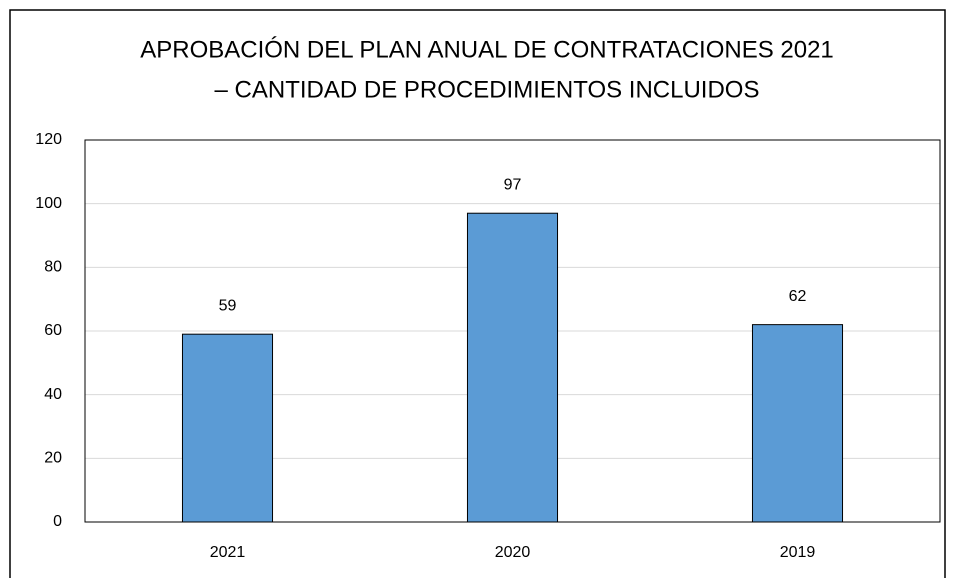 Image resolution: width=957 pixels, height=578 pixels. I want to click on y-tick-label: 0, so click(57, 521).